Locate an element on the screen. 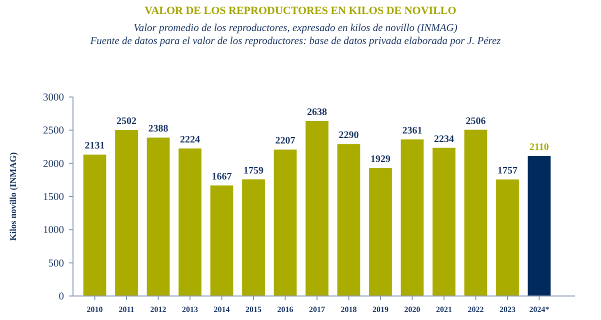 This screenshot has width=601, height=320. data-label: 2234 is located at coordinates (444, 139).